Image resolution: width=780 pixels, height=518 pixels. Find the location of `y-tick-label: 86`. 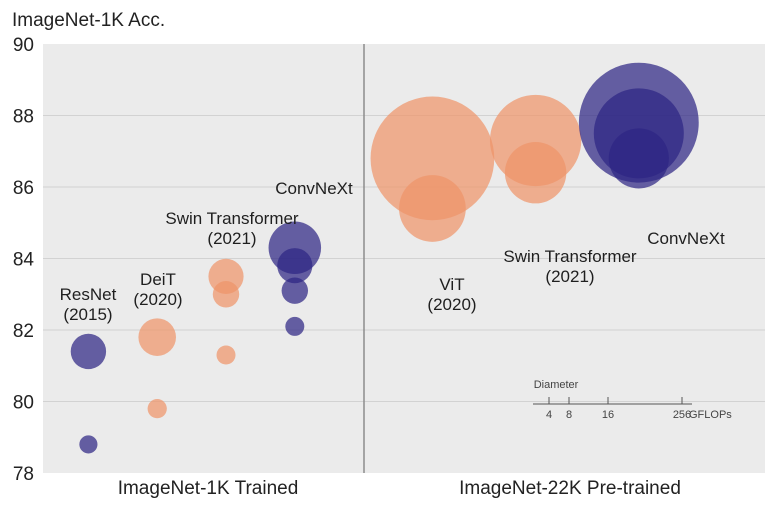

y-tick-label: 86 is located at coordinates (23, 188).